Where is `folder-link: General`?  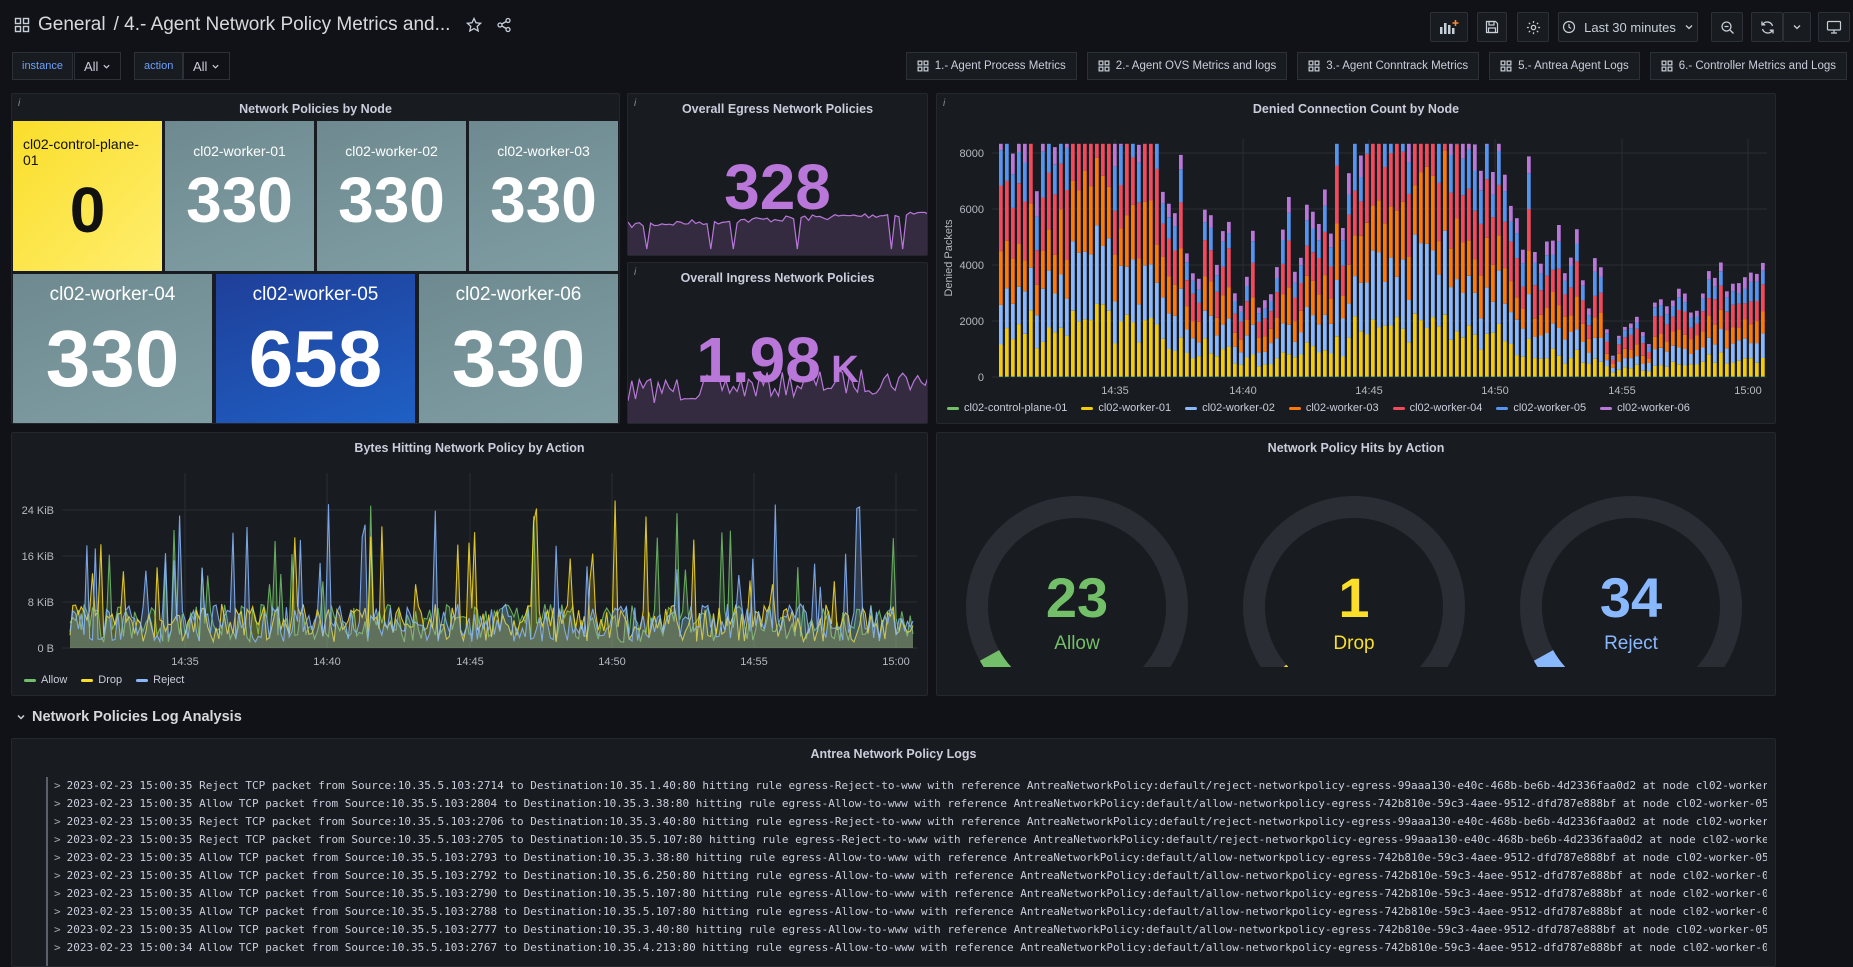 folder-link: General is located at coordinates (72, 24).